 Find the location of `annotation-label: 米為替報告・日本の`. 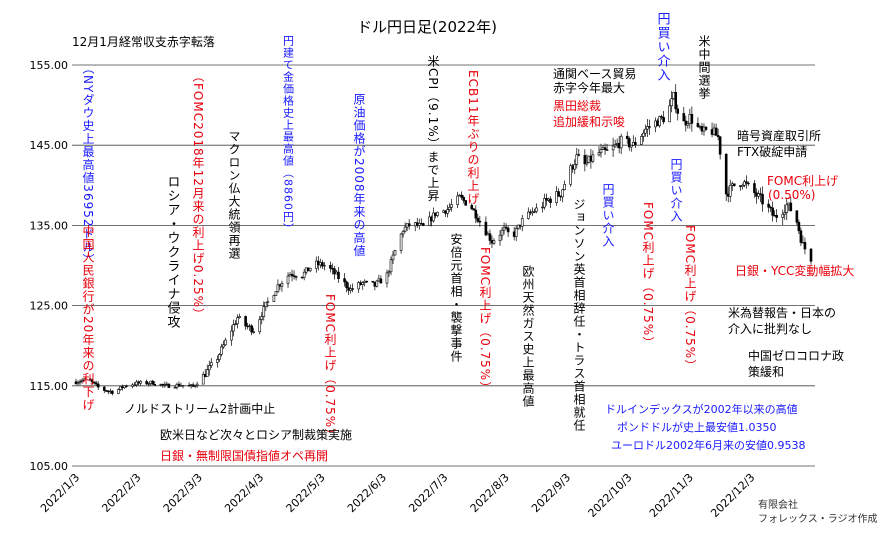

annotation-label: 米為替報告・日本の is located at coordinates (782, 313).